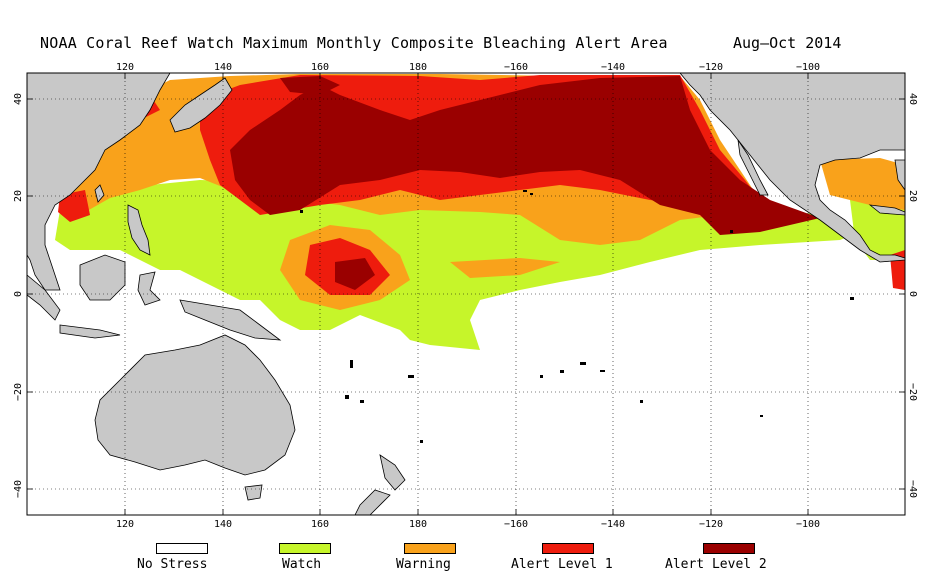 This screenshot has width=930, height=580. I want to click on right-axis-labels: 40 20 0 −20 −40, so click(912, 295).